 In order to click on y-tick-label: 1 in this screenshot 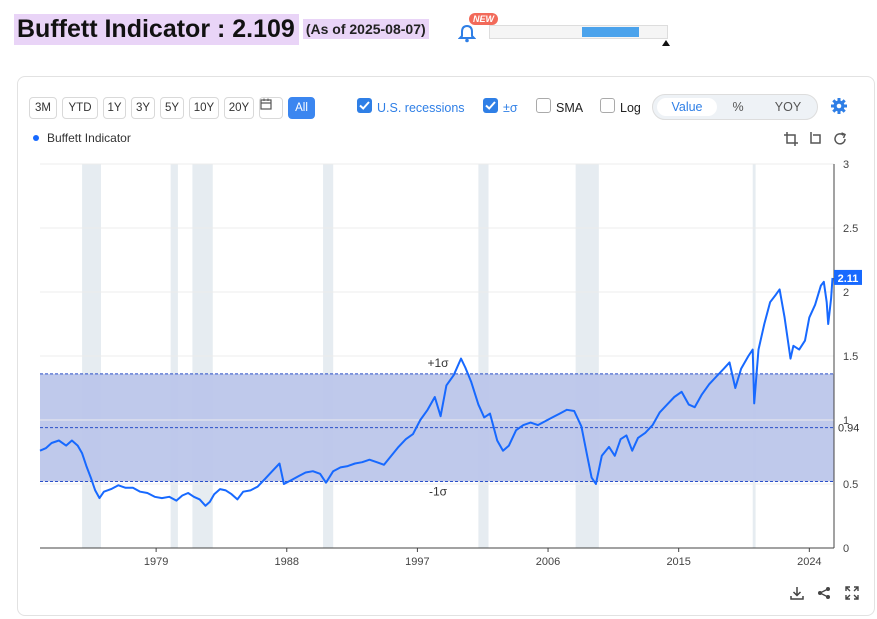, I will do `click(846, 421)`.